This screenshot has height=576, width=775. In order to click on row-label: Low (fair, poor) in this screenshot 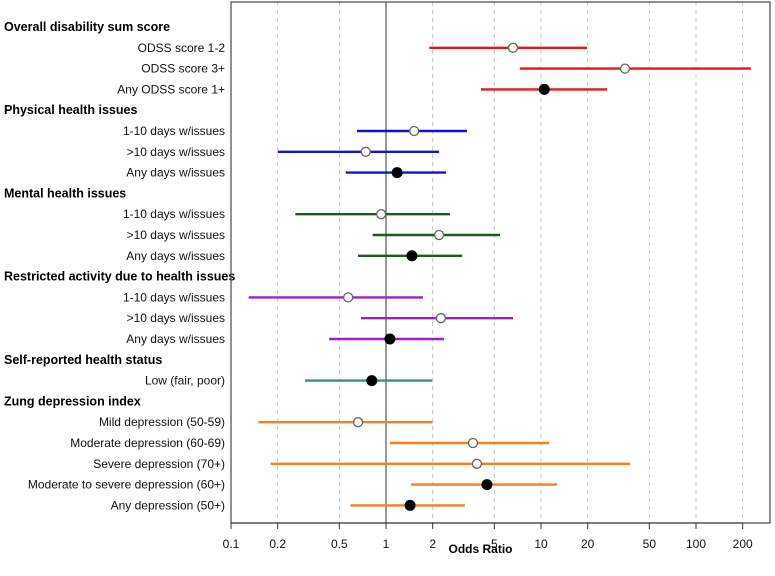, I will do `click(185, 381)`.